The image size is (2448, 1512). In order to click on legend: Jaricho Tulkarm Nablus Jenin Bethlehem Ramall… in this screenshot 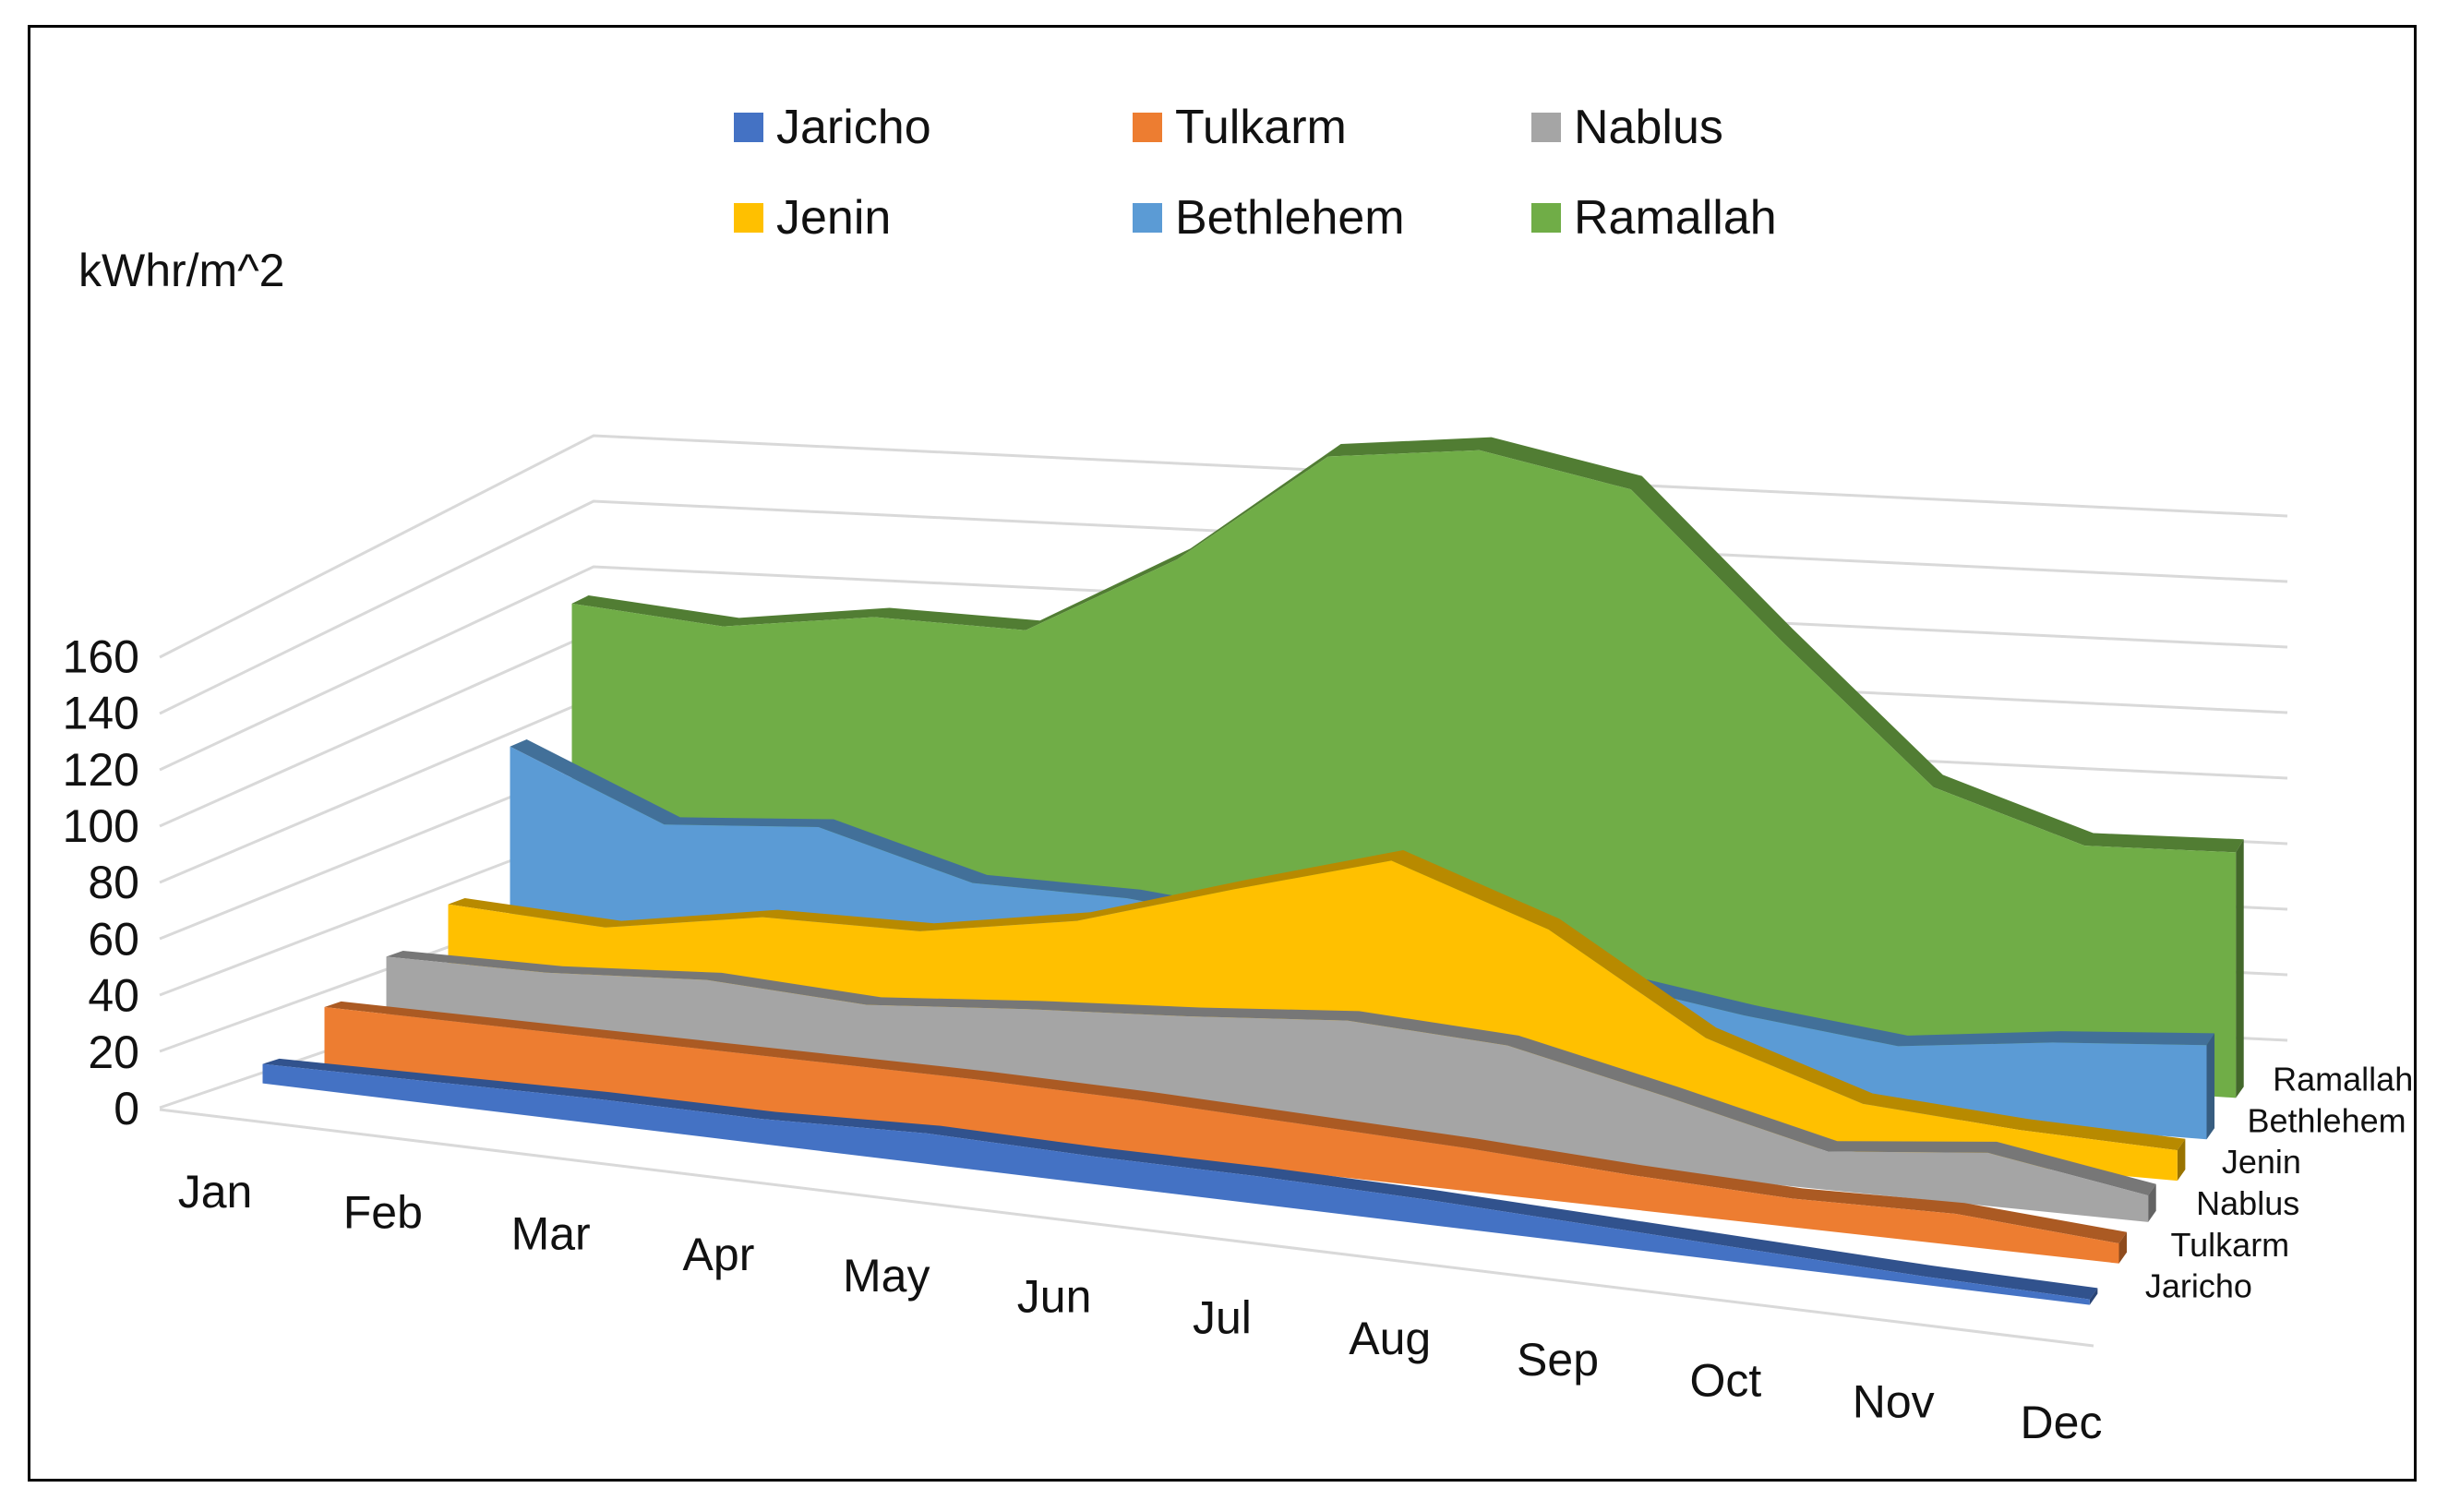, I will do `click(1288, 192)`.